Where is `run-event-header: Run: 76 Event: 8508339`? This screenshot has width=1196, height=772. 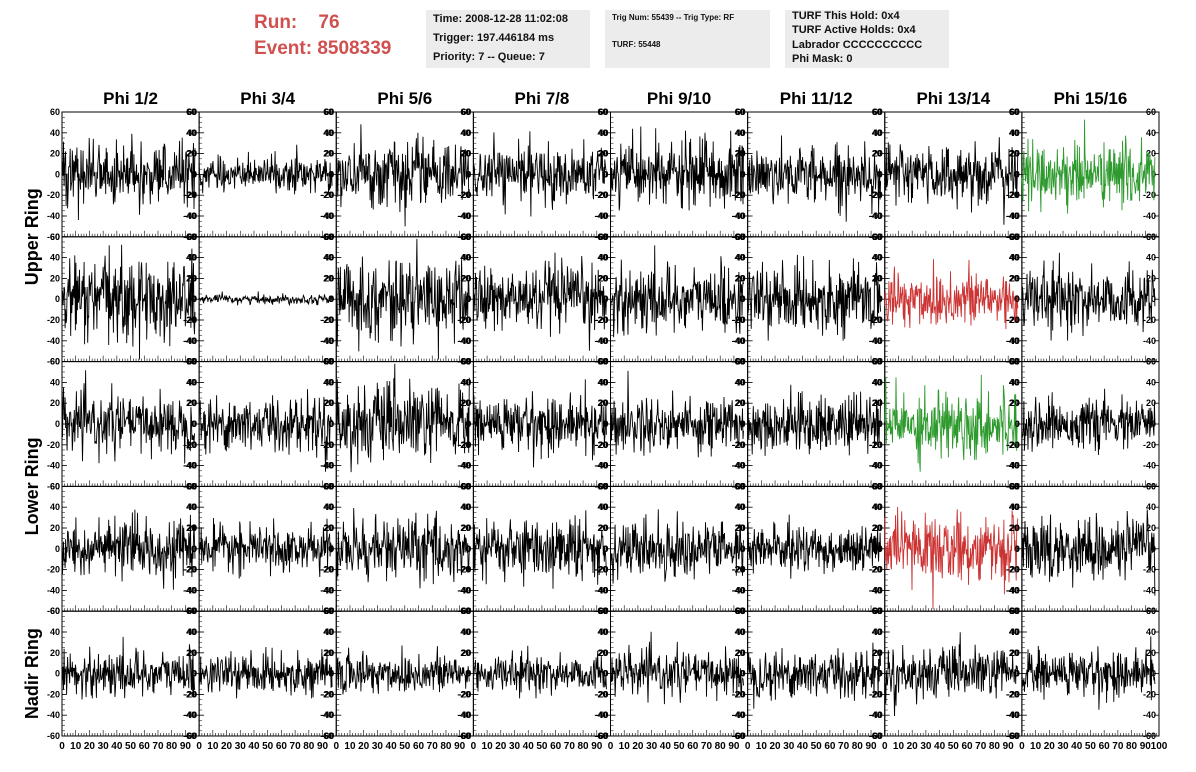 run-event-header: Run: 76 Event: 8508339 is located at coordinates (322, 36).